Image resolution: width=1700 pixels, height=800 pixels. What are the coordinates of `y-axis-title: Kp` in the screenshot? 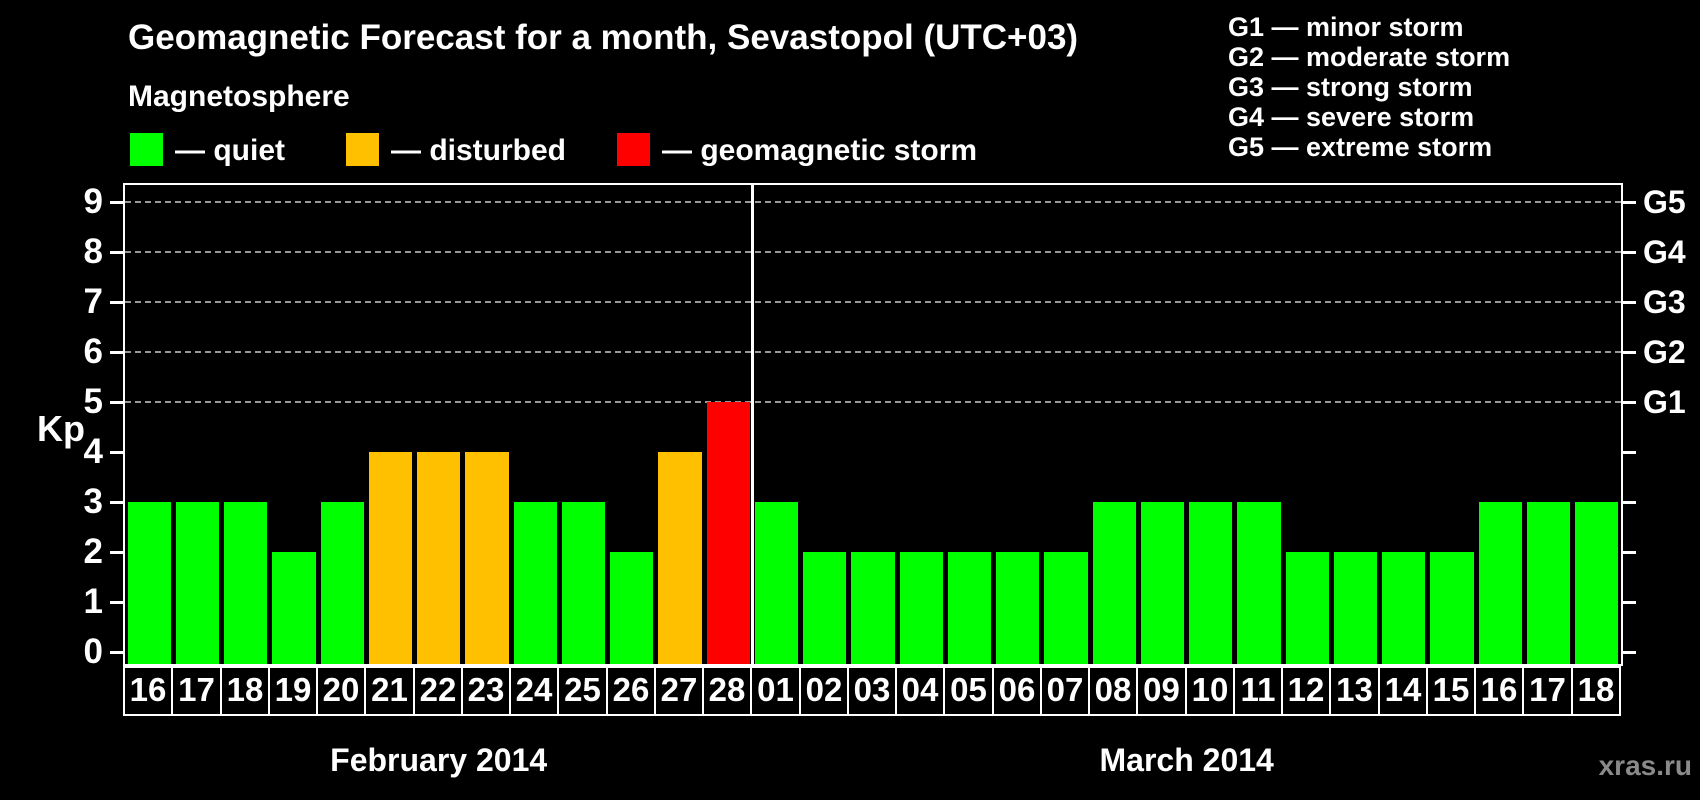 It's located at (61, 428).